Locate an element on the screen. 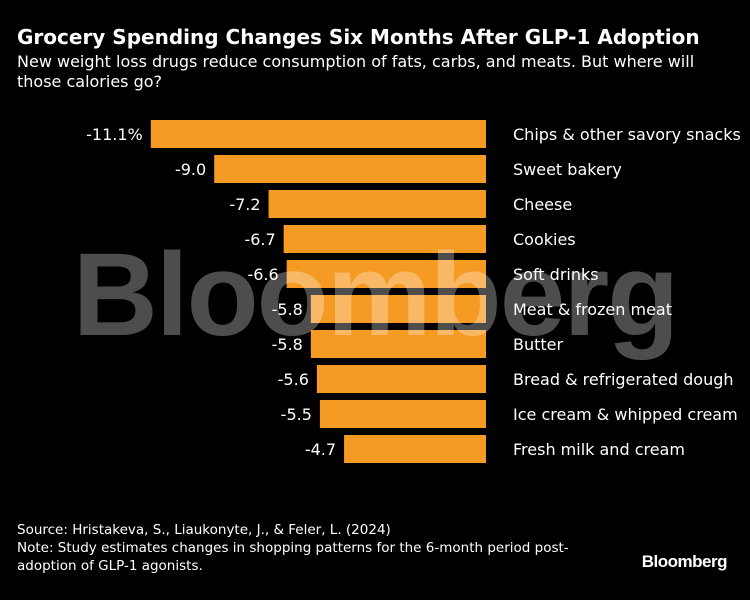  category-label-4: Soft drinks is located at coordinates (556, 274).